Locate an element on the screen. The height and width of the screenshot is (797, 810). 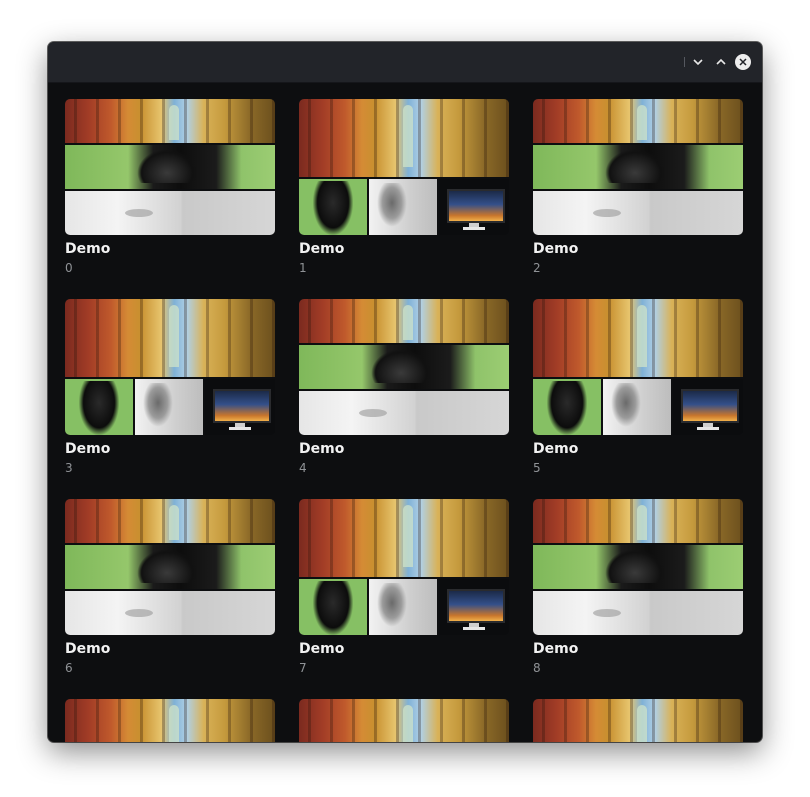
grid-item: Demo 2 is located at coordinates (638, 187).